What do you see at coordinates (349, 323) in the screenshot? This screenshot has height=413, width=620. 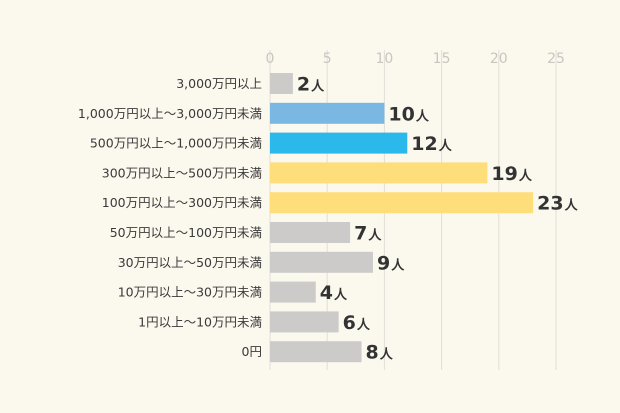 I see `data-label-value: 6` at bounding box center [349, 323].